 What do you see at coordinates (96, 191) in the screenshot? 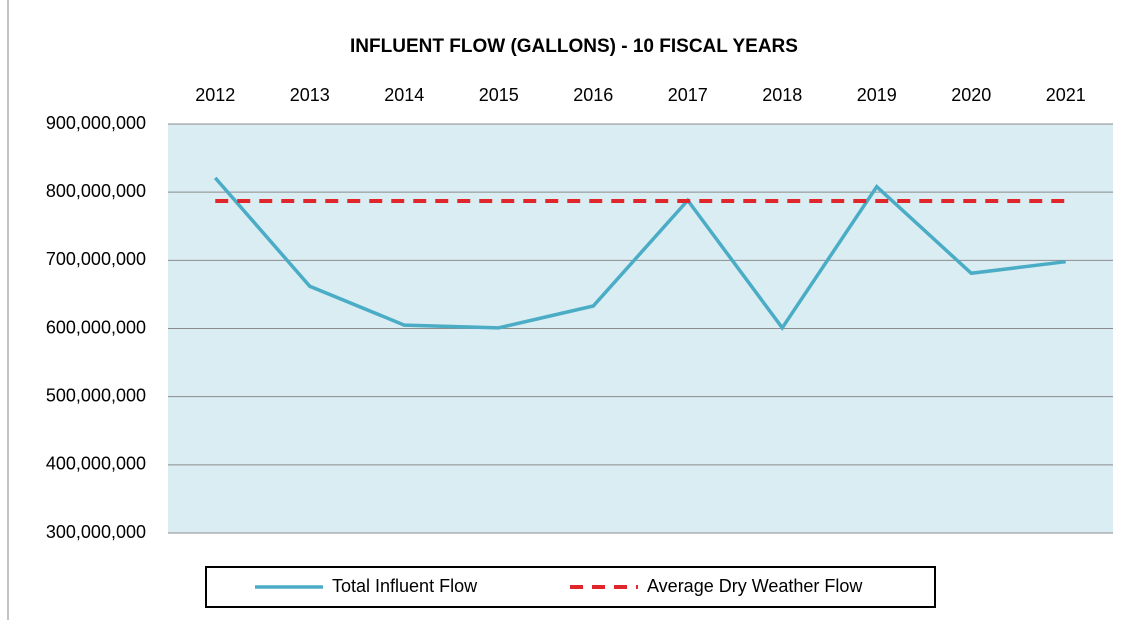
I see `y-tick-label: 800,000,000` at bounding box center [96, 191].